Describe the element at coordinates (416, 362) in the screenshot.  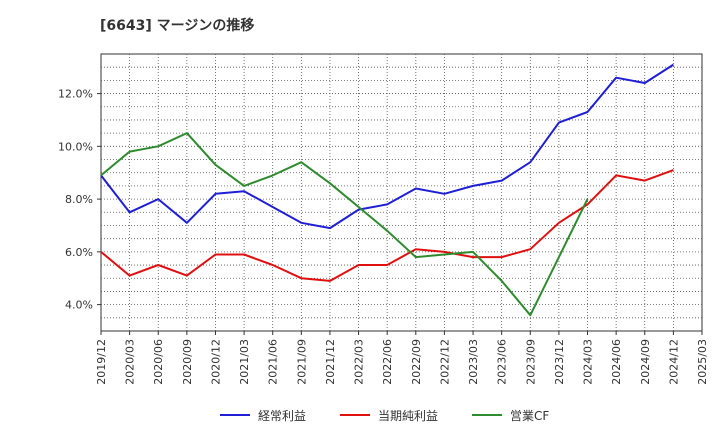
I see `x-tick-label: 2022/09` at that location.